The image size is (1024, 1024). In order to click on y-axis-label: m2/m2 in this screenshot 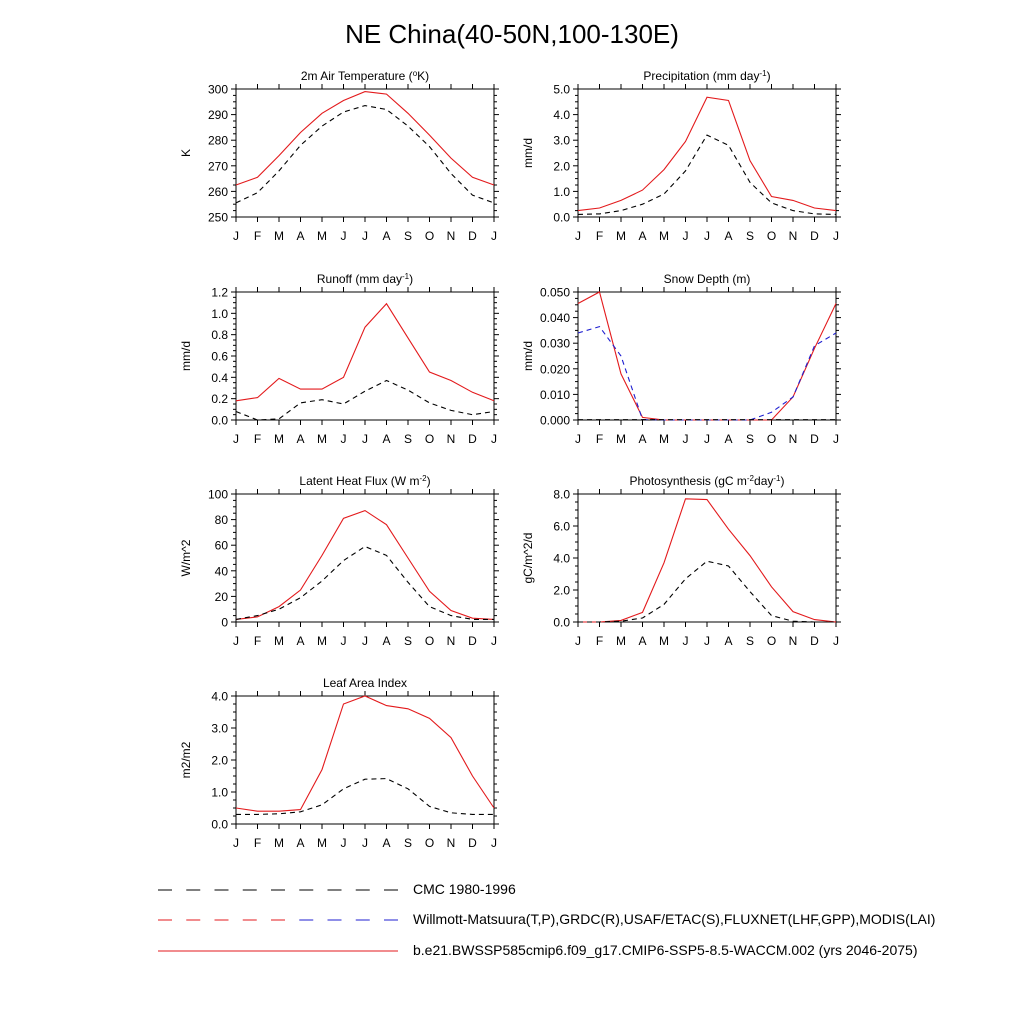, I will do `click(186, 759)`.